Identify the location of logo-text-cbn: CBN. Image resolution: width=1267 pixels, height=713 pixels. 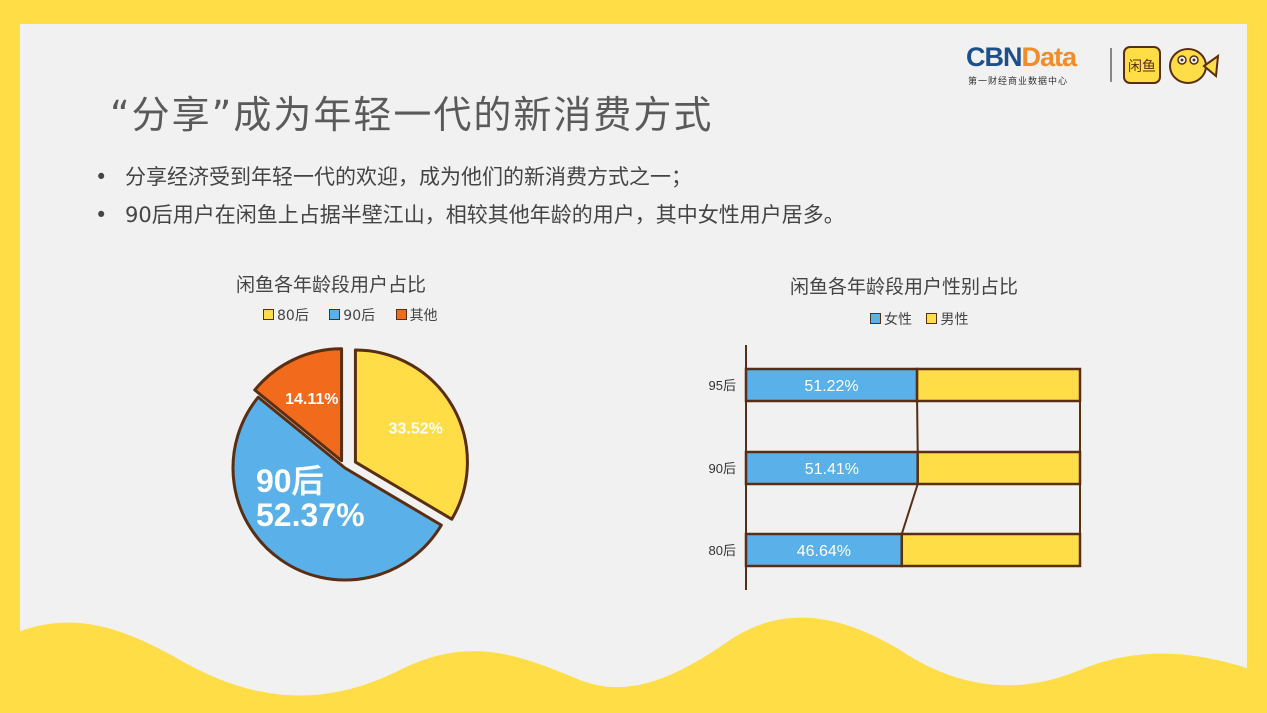
(994, 57).